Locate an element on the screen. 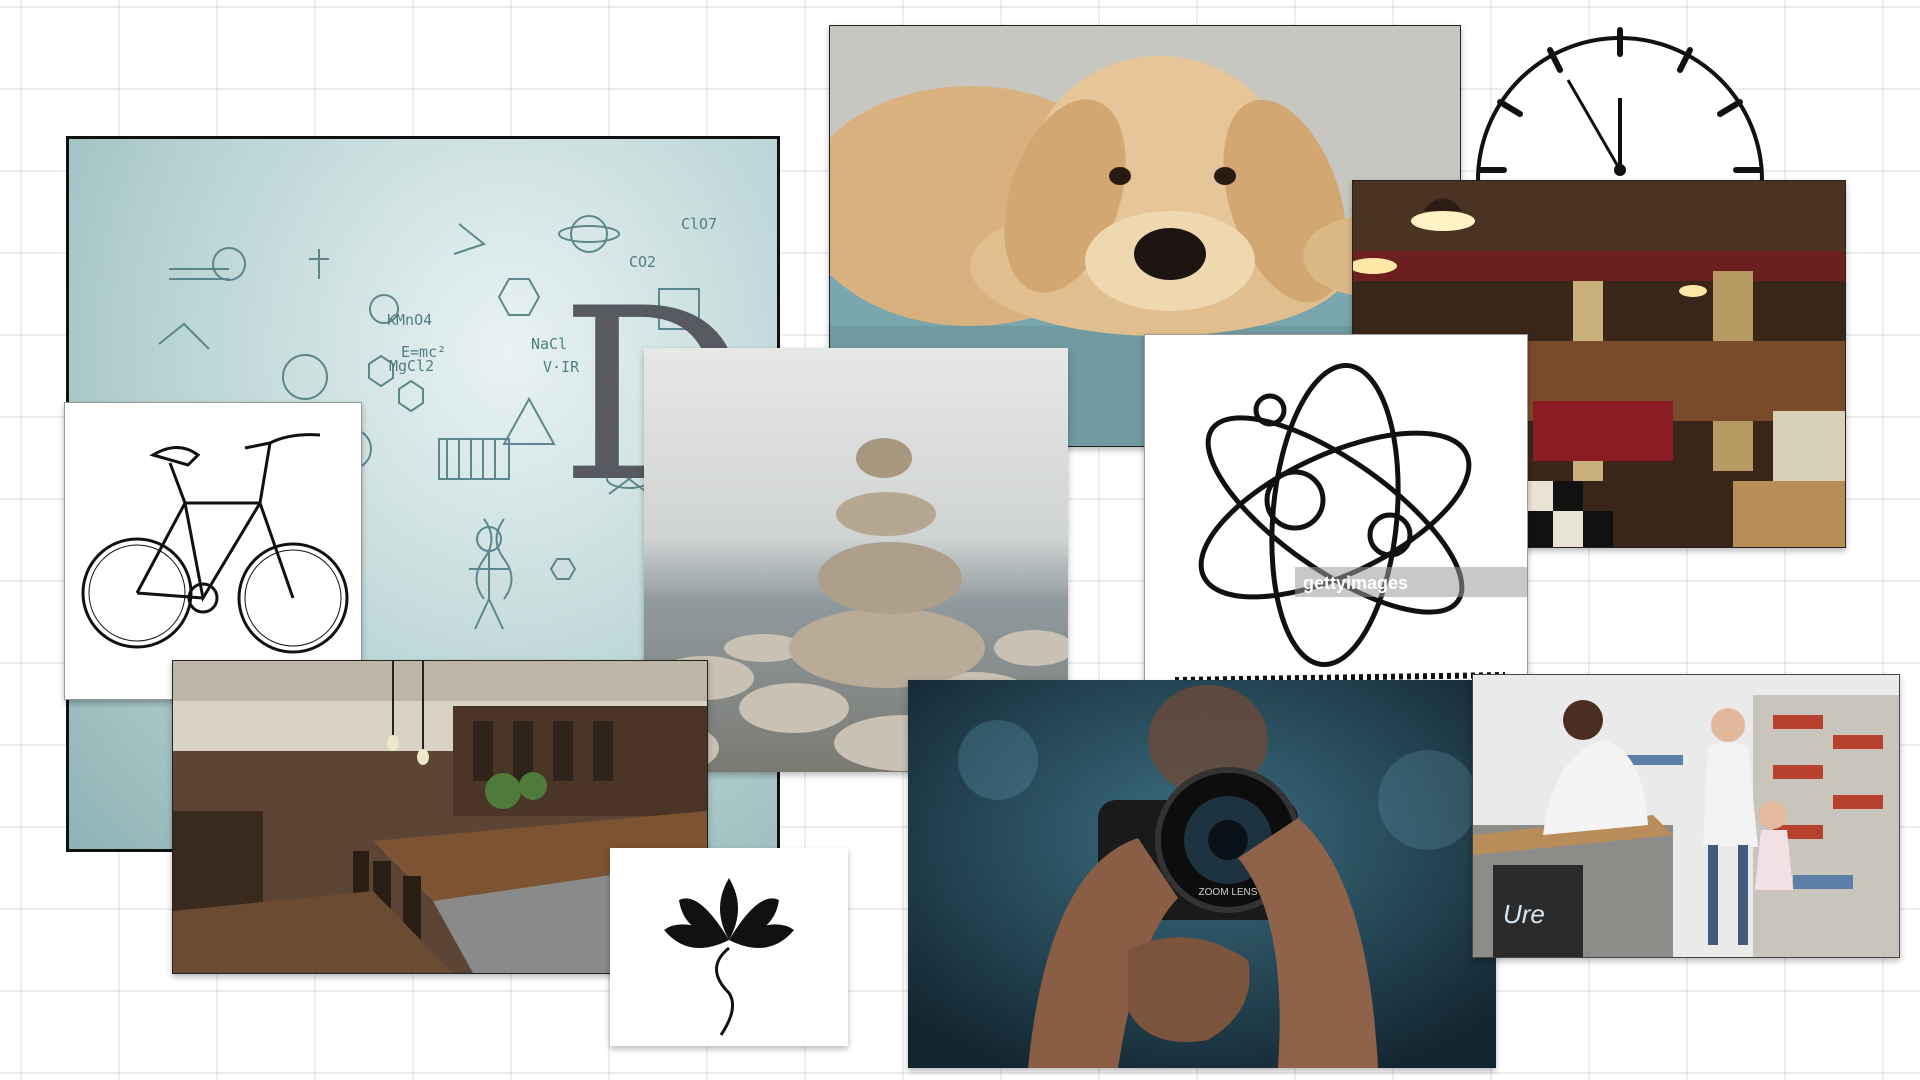 The image size is (1920, 1080). photographer-photo: ZOOM LENS is located at coordinates (1202, 874).